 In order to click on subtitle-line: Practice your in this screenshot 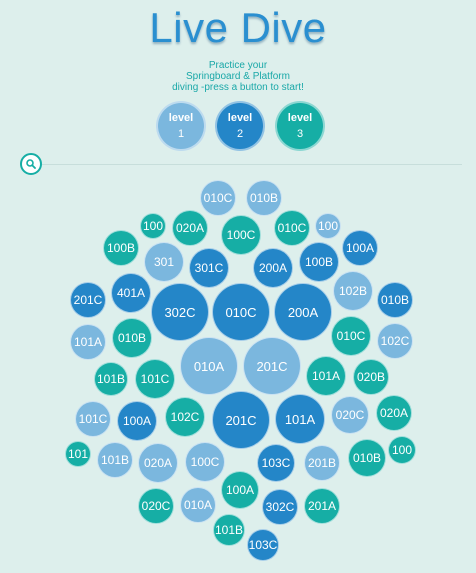, I will do `click(238, 65)`.